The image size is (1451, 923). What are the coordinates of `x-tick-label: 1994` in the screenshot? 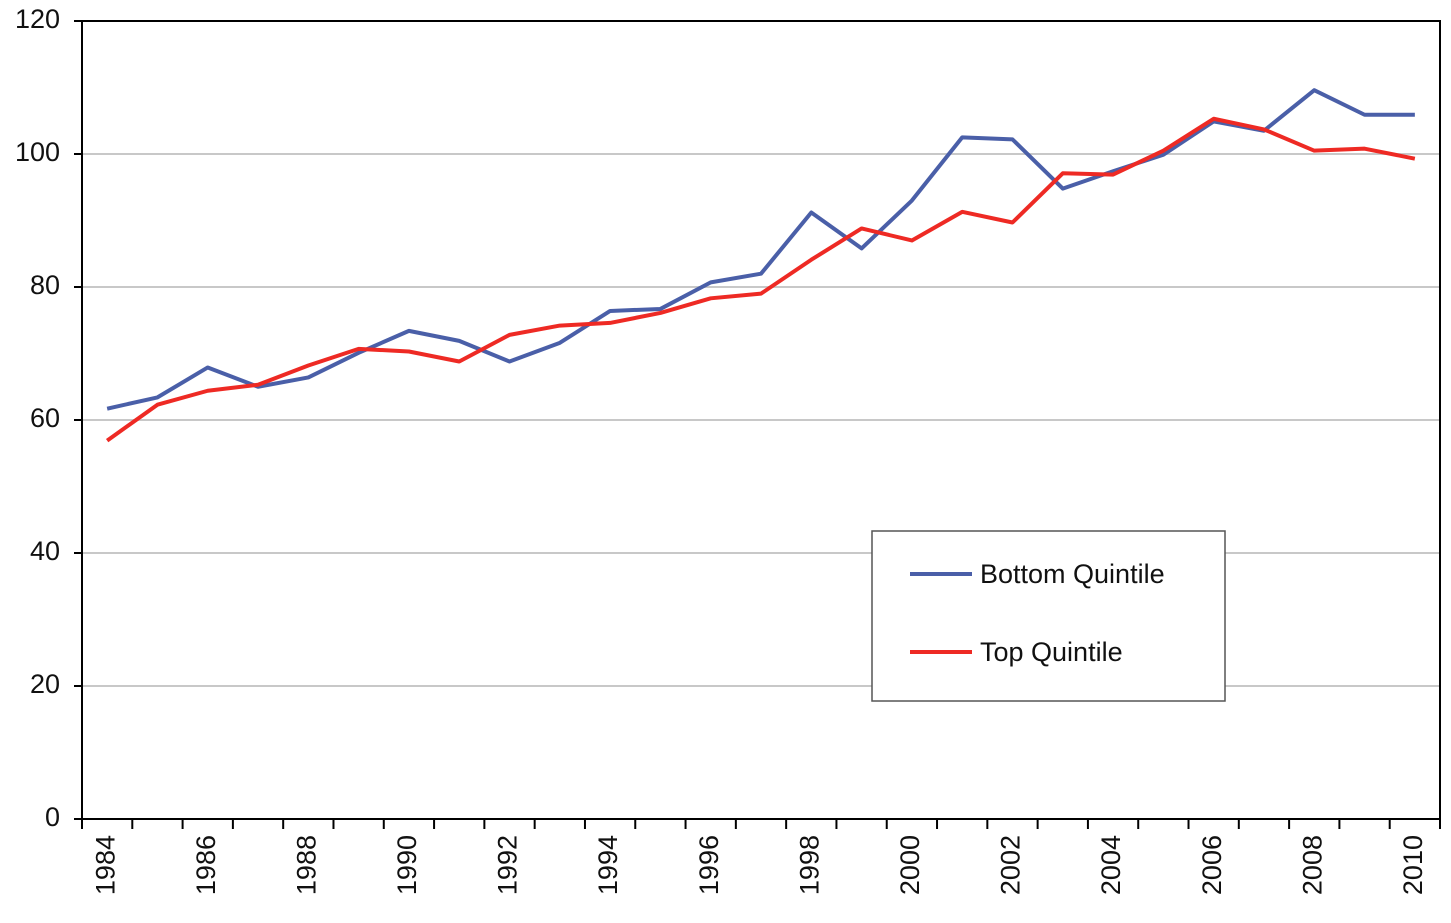 It's located at (608, 865).